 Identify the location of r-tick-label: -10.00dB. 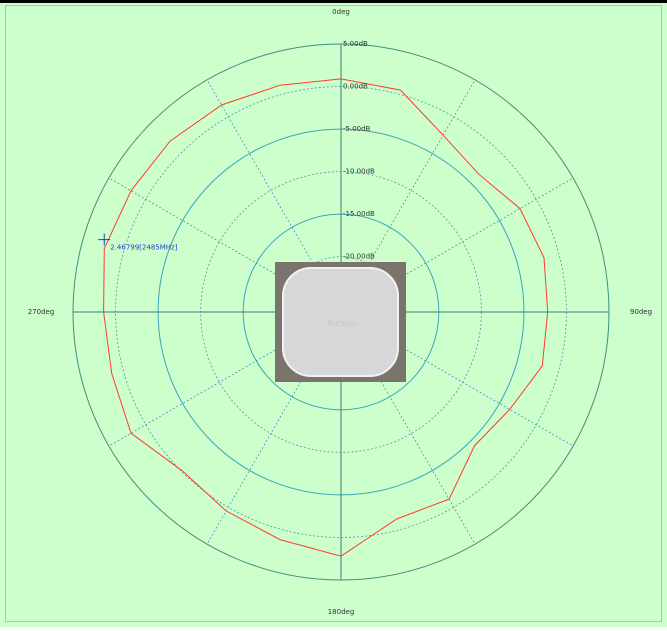
(359, 172).